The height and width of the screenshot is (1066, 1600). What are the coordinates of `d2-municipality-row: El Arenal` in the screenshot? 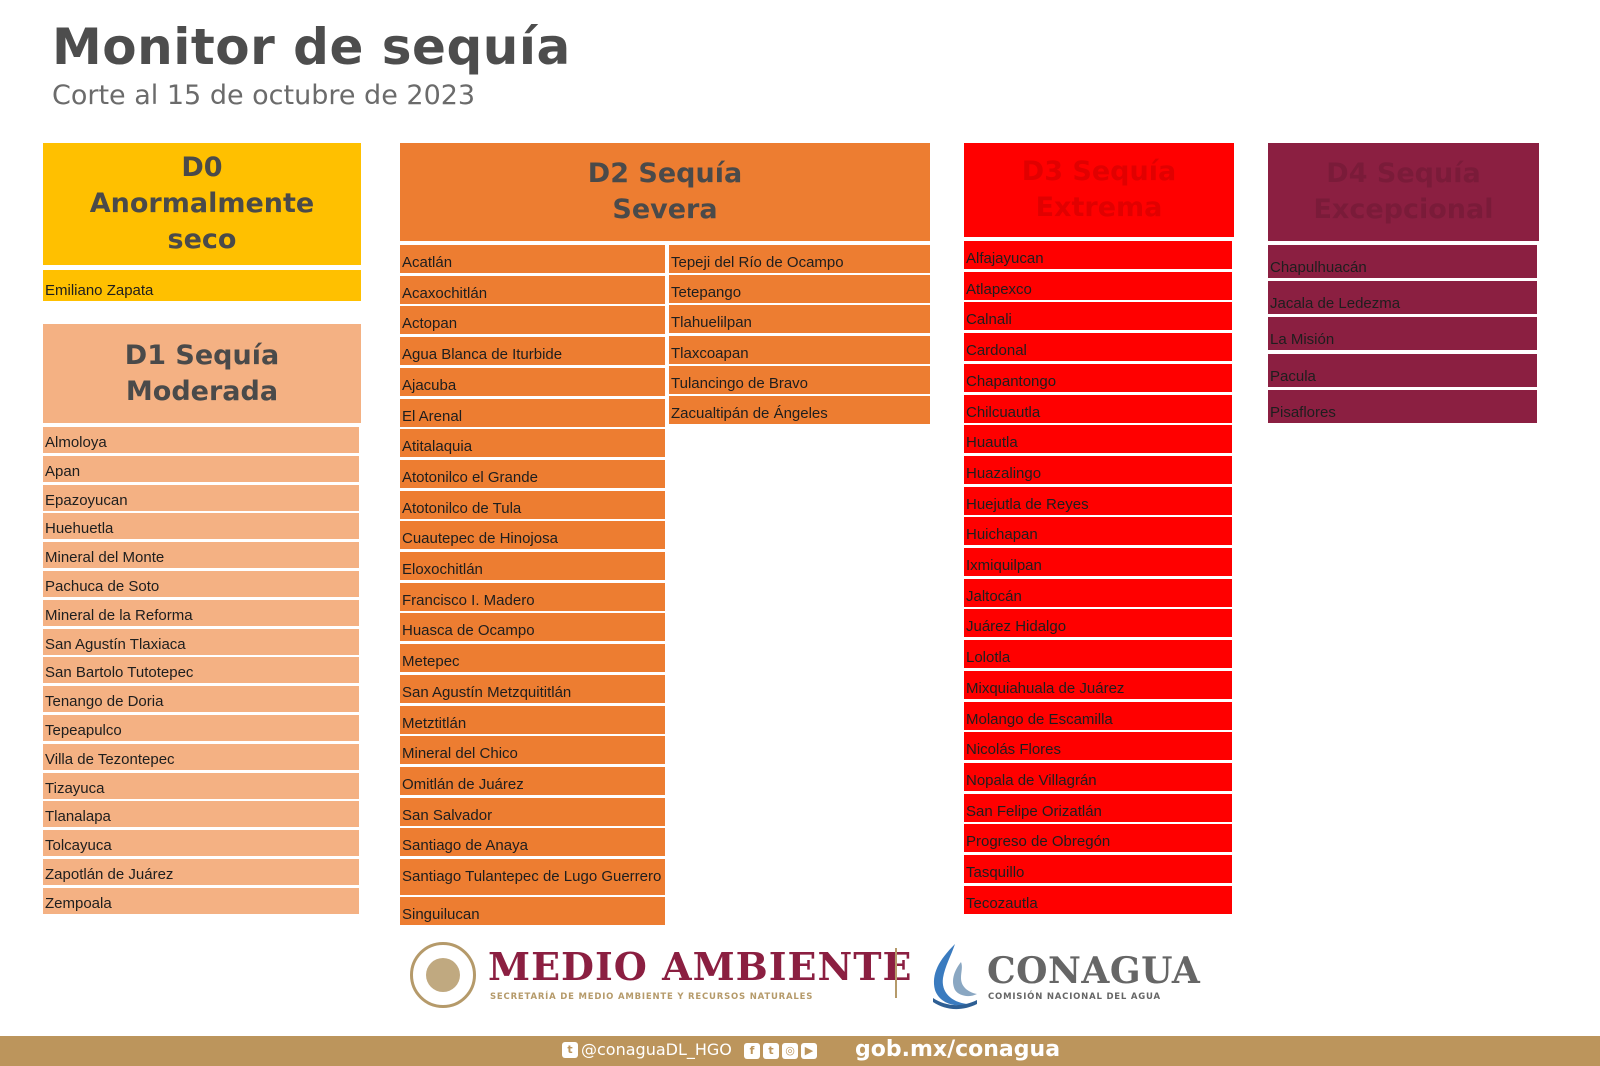 It's located at (532, 412).